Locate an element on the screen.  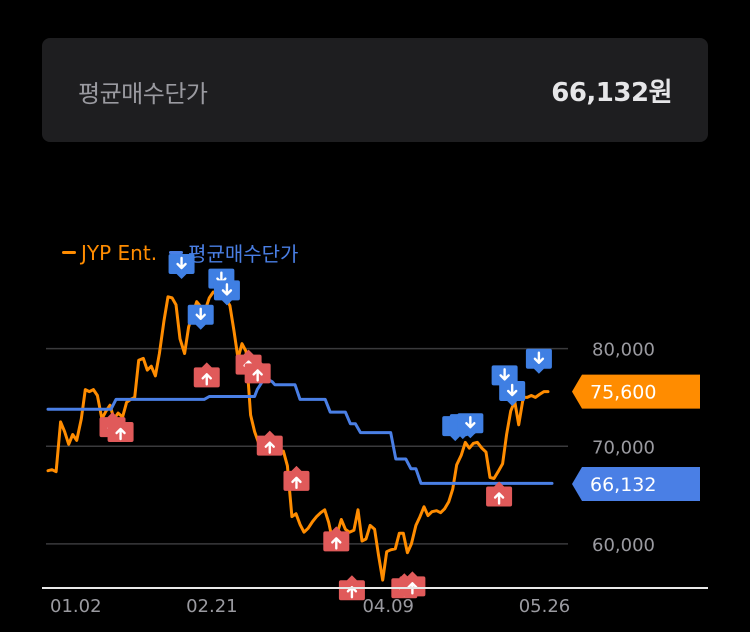
average-price-value: 66,132원 is located at coordinates (611, 93).